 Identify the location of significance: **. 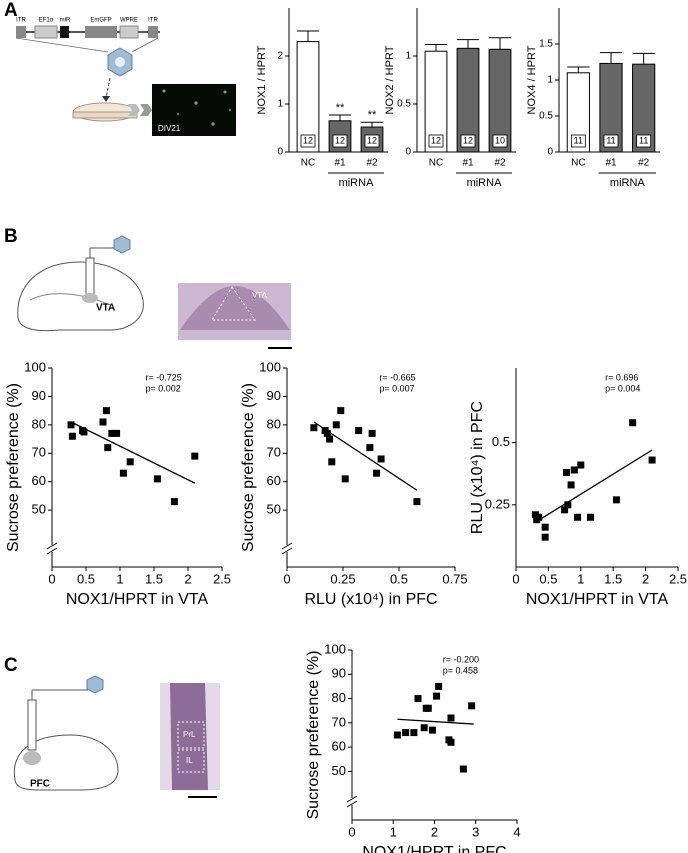
(340, 108).